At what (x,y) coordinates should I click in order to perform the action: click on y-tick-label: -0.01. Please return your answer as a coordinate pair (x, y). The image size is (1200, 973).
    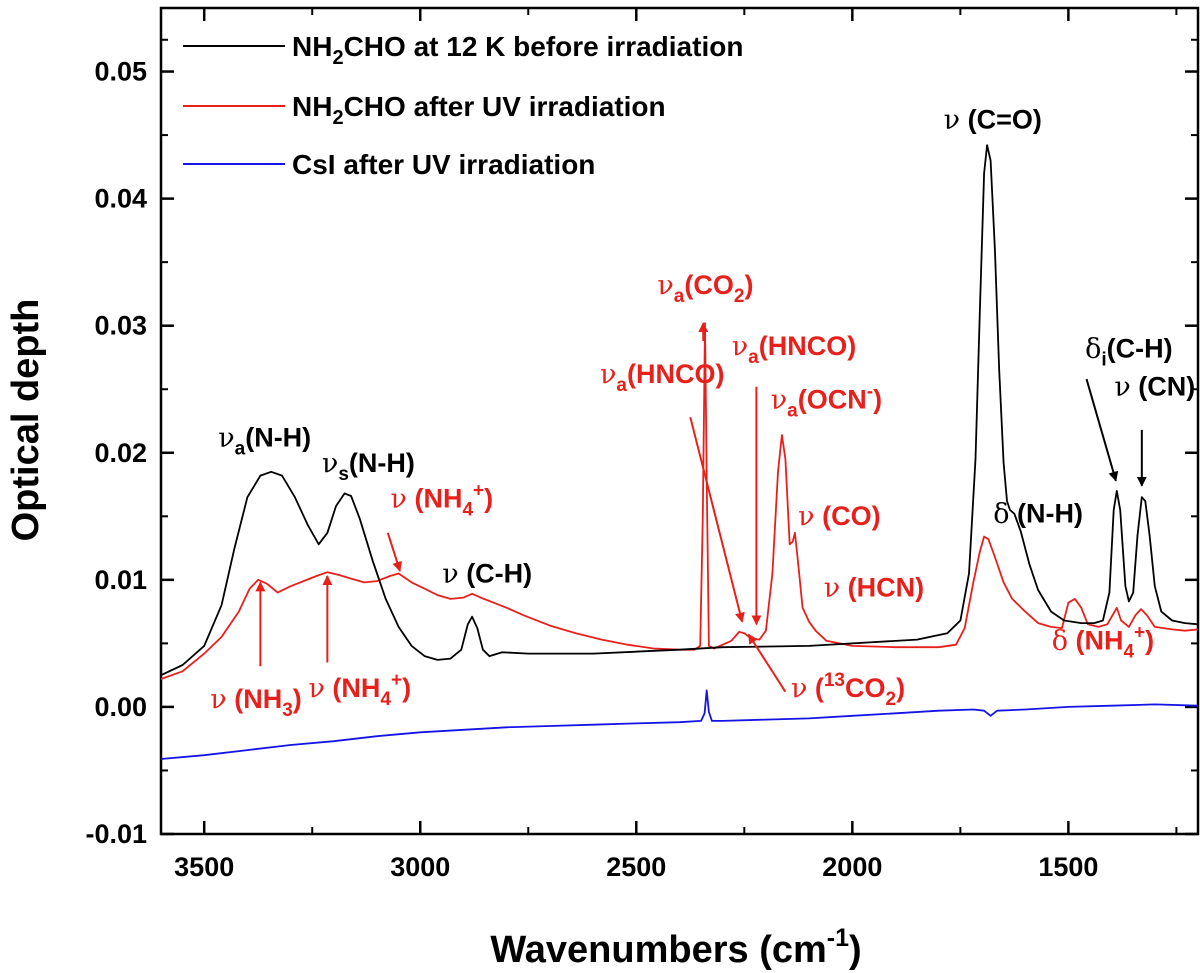
    Looking at the image, I should click on (116, 834).